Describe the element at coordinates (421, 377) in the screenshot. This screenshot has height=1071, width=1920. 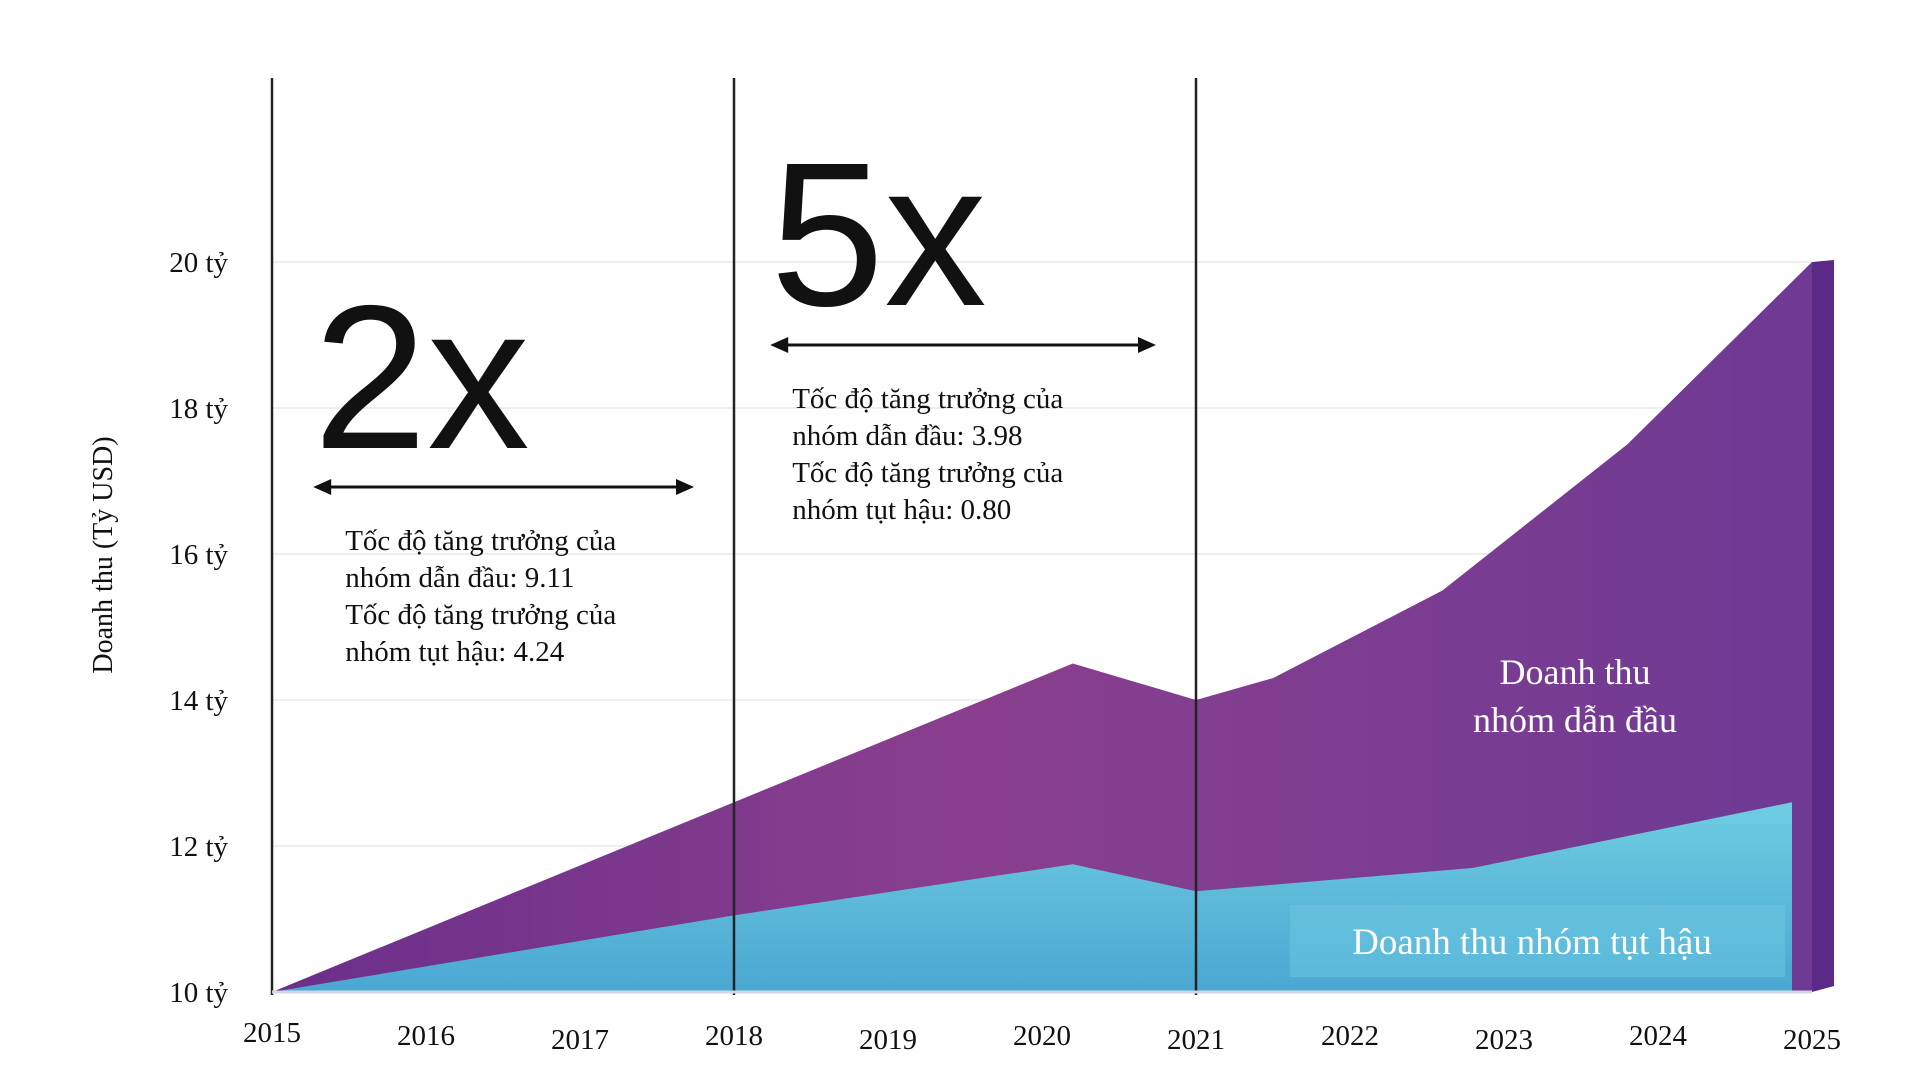
I see `multiplier-label: 2x` at that location.